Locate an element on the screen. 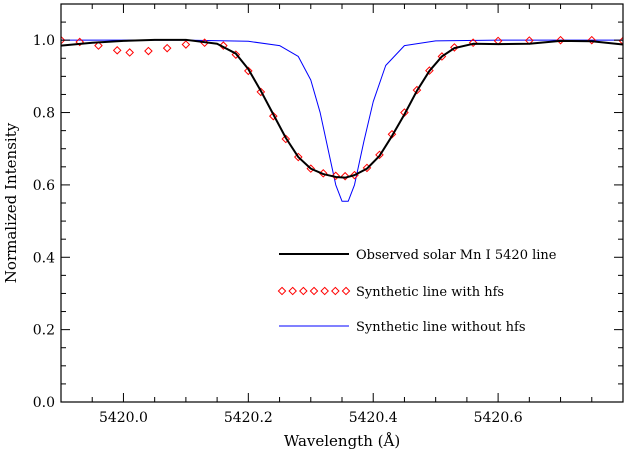 This screenshot has height=452, width=625. legend-item: Synthetic line with hfs is located at coordinates (390, 292).